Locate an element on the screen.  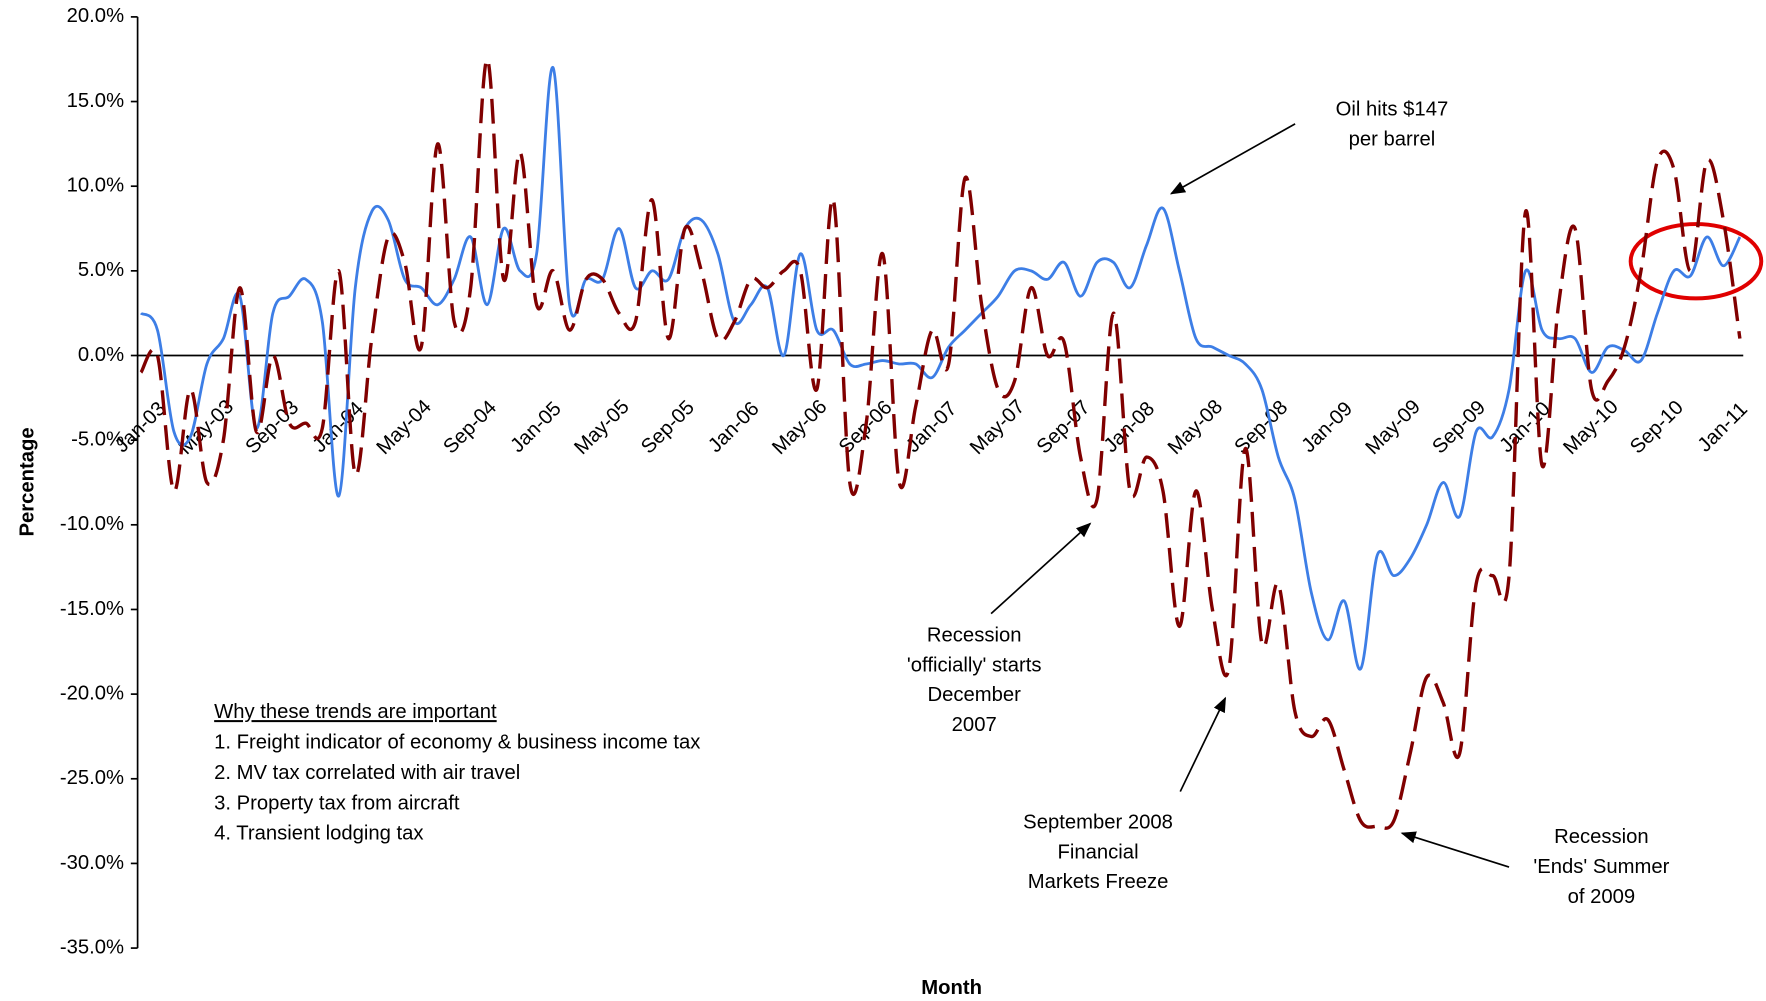
note-title: Why these trends are important is located at coordinates (355, 712).